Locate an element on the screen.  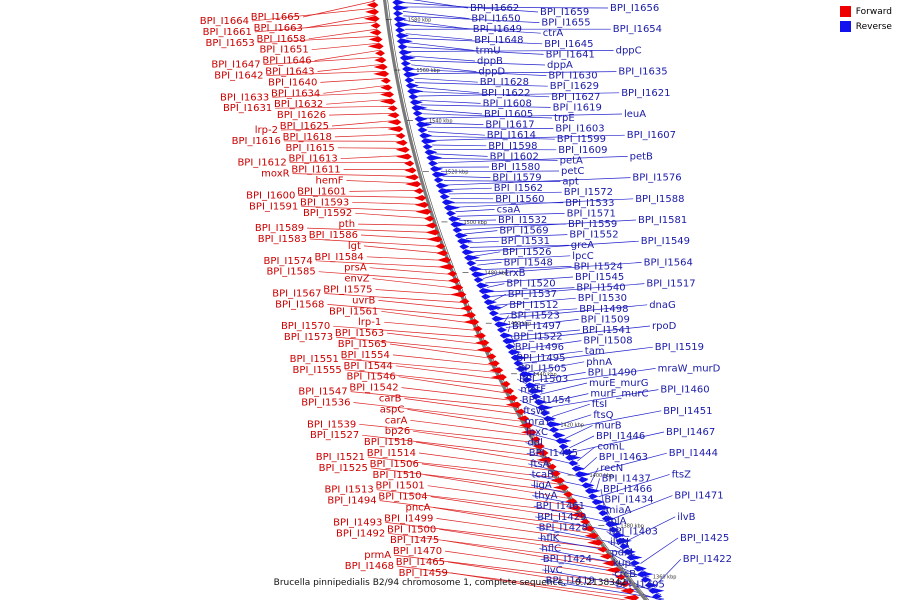
reverse-gene-label: BPI_I1519 is located at coordinates (679, 347).